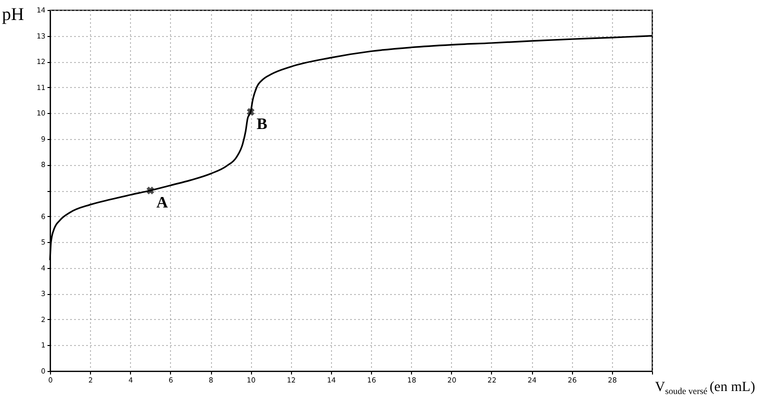 The image size is (766, 402). Describe the element at coordinates (13, 14) in the screenshot. I see `y-axis-title: pH` at that location.